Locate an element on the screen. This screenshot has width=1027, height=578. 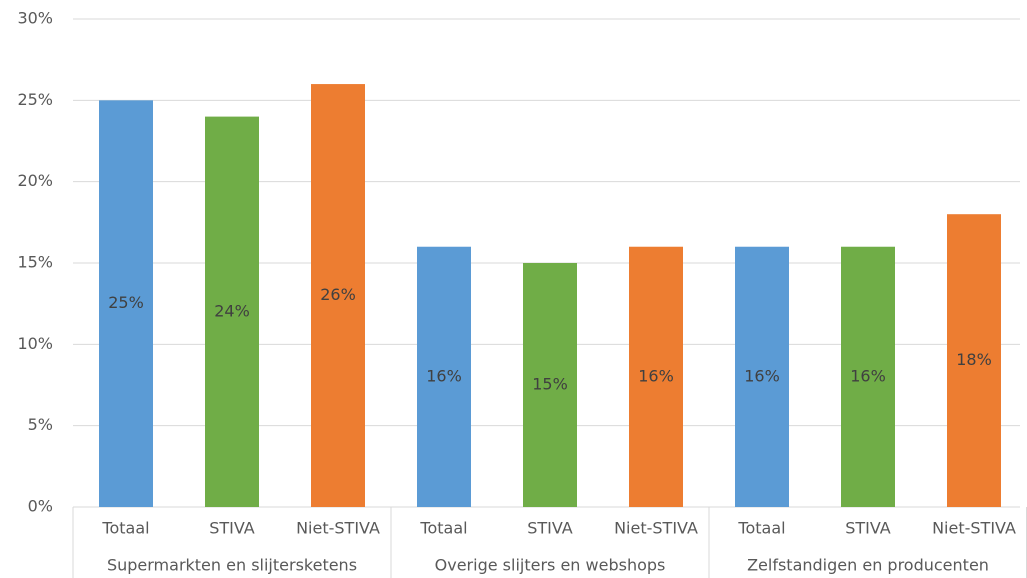
y-tick-label: 10% is located at coordinates (35, 343).